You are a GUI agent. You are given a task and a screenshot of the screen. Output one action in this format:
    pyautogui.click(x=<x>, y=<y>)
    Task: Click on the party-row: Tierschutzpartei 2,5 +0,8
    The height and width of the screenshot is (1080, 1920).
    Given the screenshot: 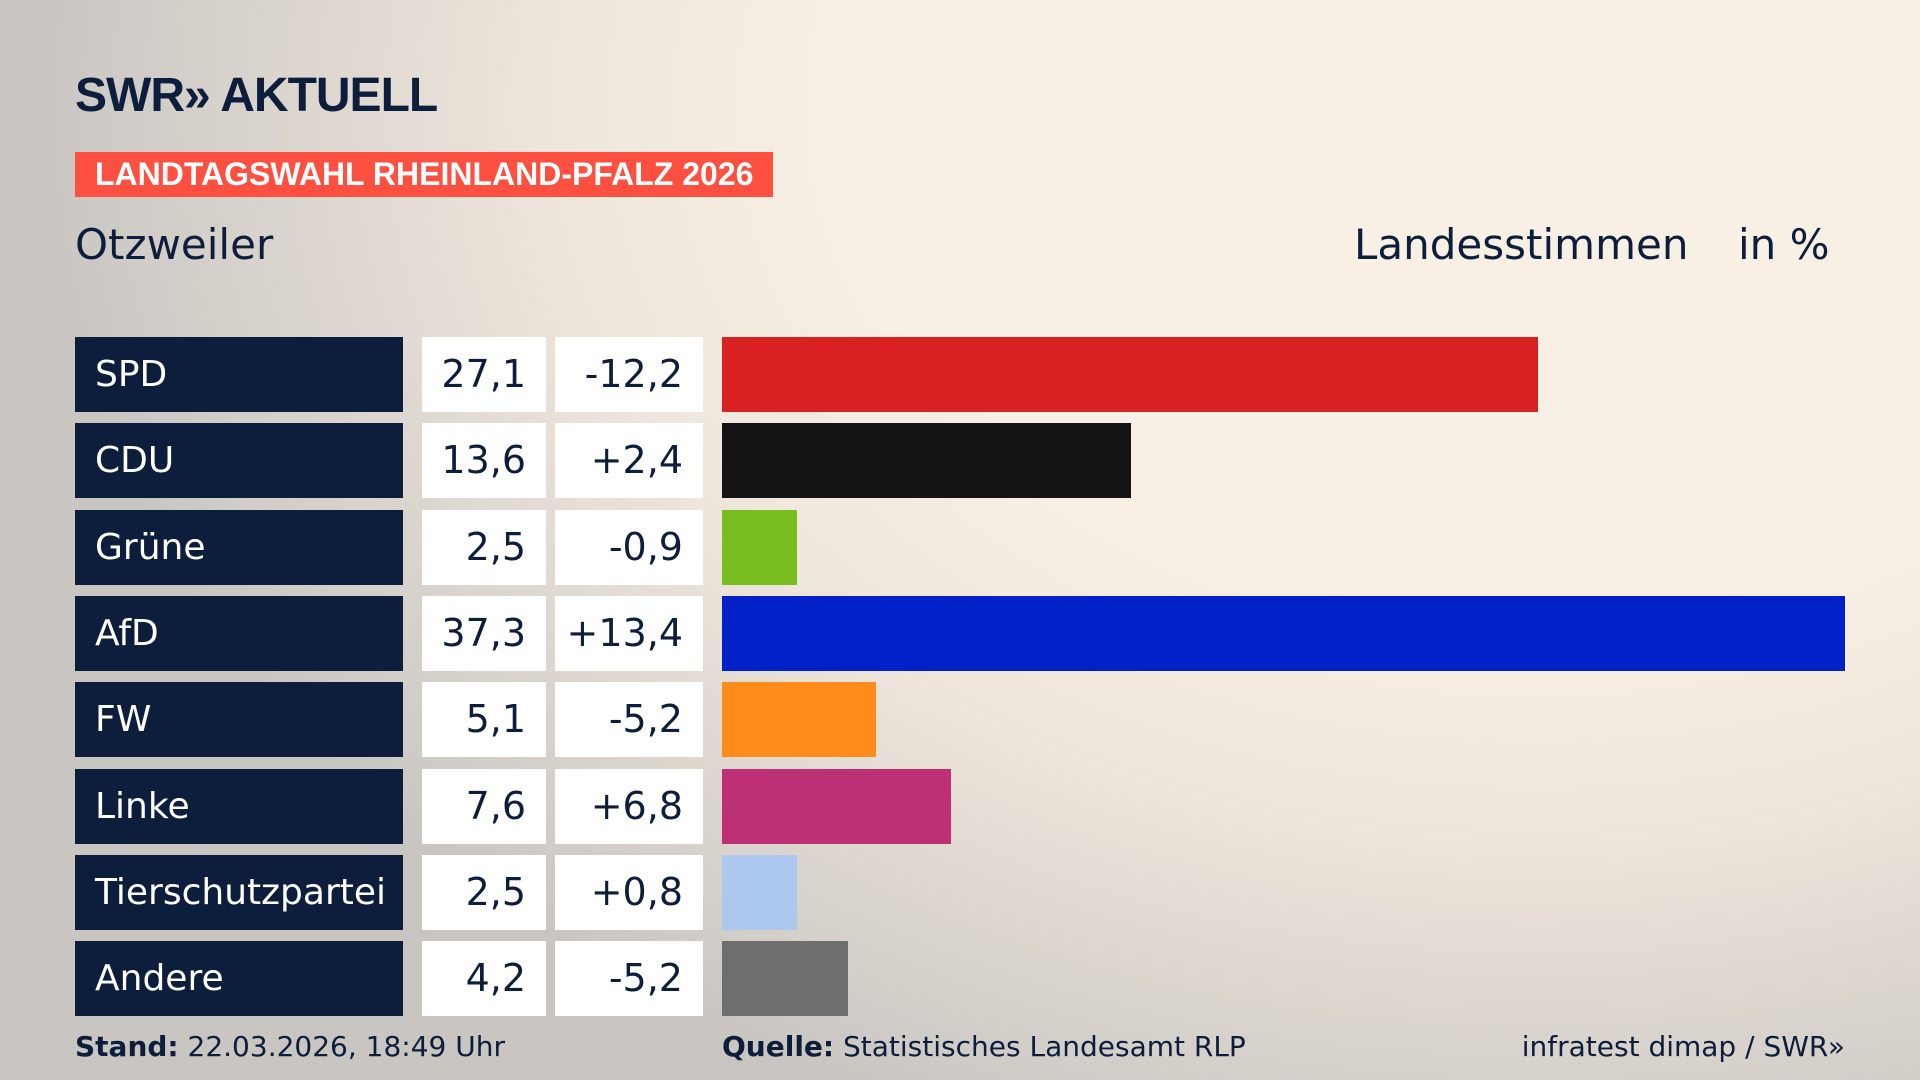 What is the action you would take?
    pyautogui.click(x=960, y=892)
    